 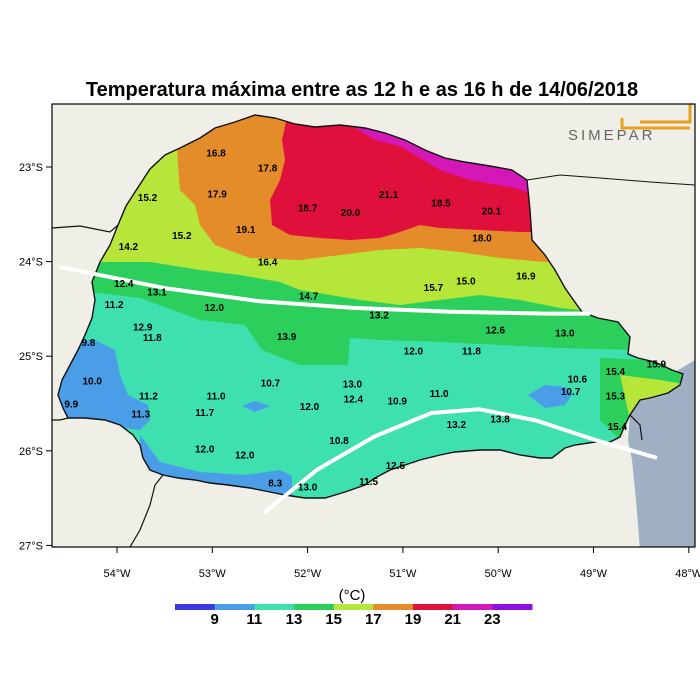 I want to click on x-tick-label: 53°W, so click(x=213, y=574).